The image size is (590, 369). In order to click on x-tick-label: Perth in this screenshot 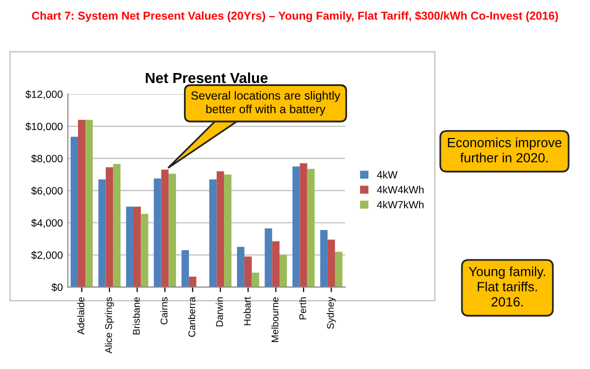, I will do `click(302, 308)`.